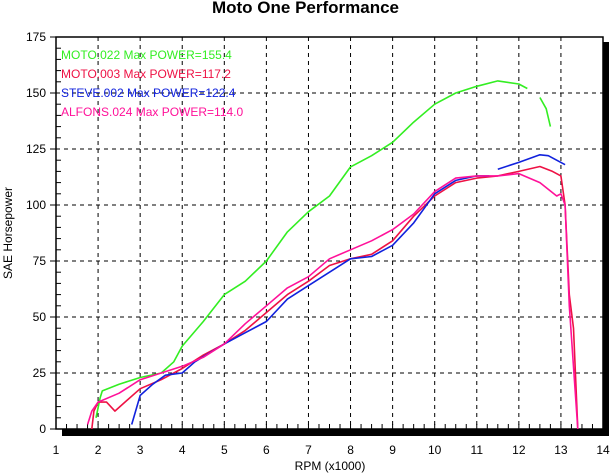  I want to click on frame-shadow-bottom, so click(335, 432).